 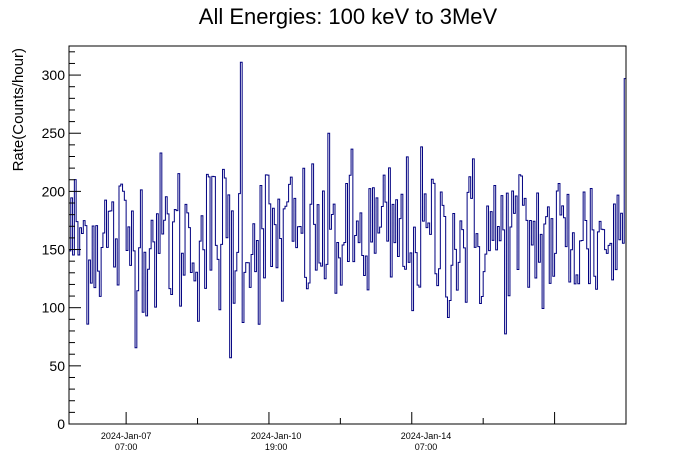 What do you see at coordinates (61, 424) in the screenshot?
I see `y-tick-label: 0` at bounding box center [61, 424].